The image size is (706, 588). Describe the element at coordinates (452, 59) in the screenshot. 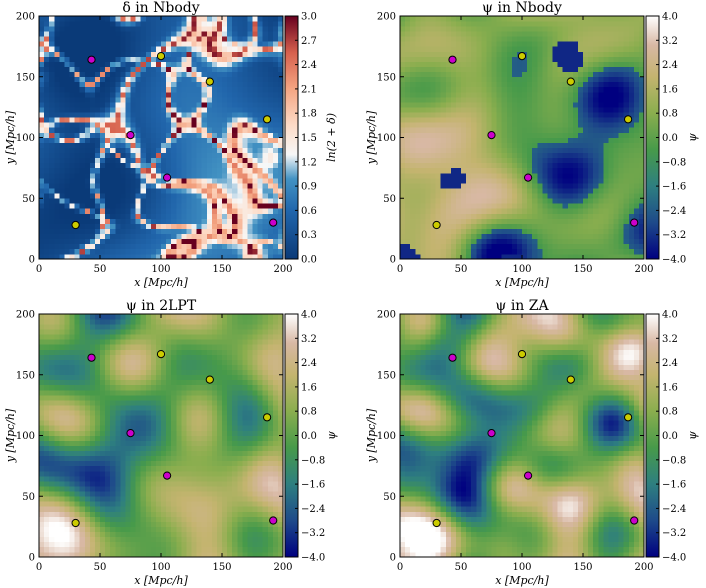

I see `halo-marker` at that location.